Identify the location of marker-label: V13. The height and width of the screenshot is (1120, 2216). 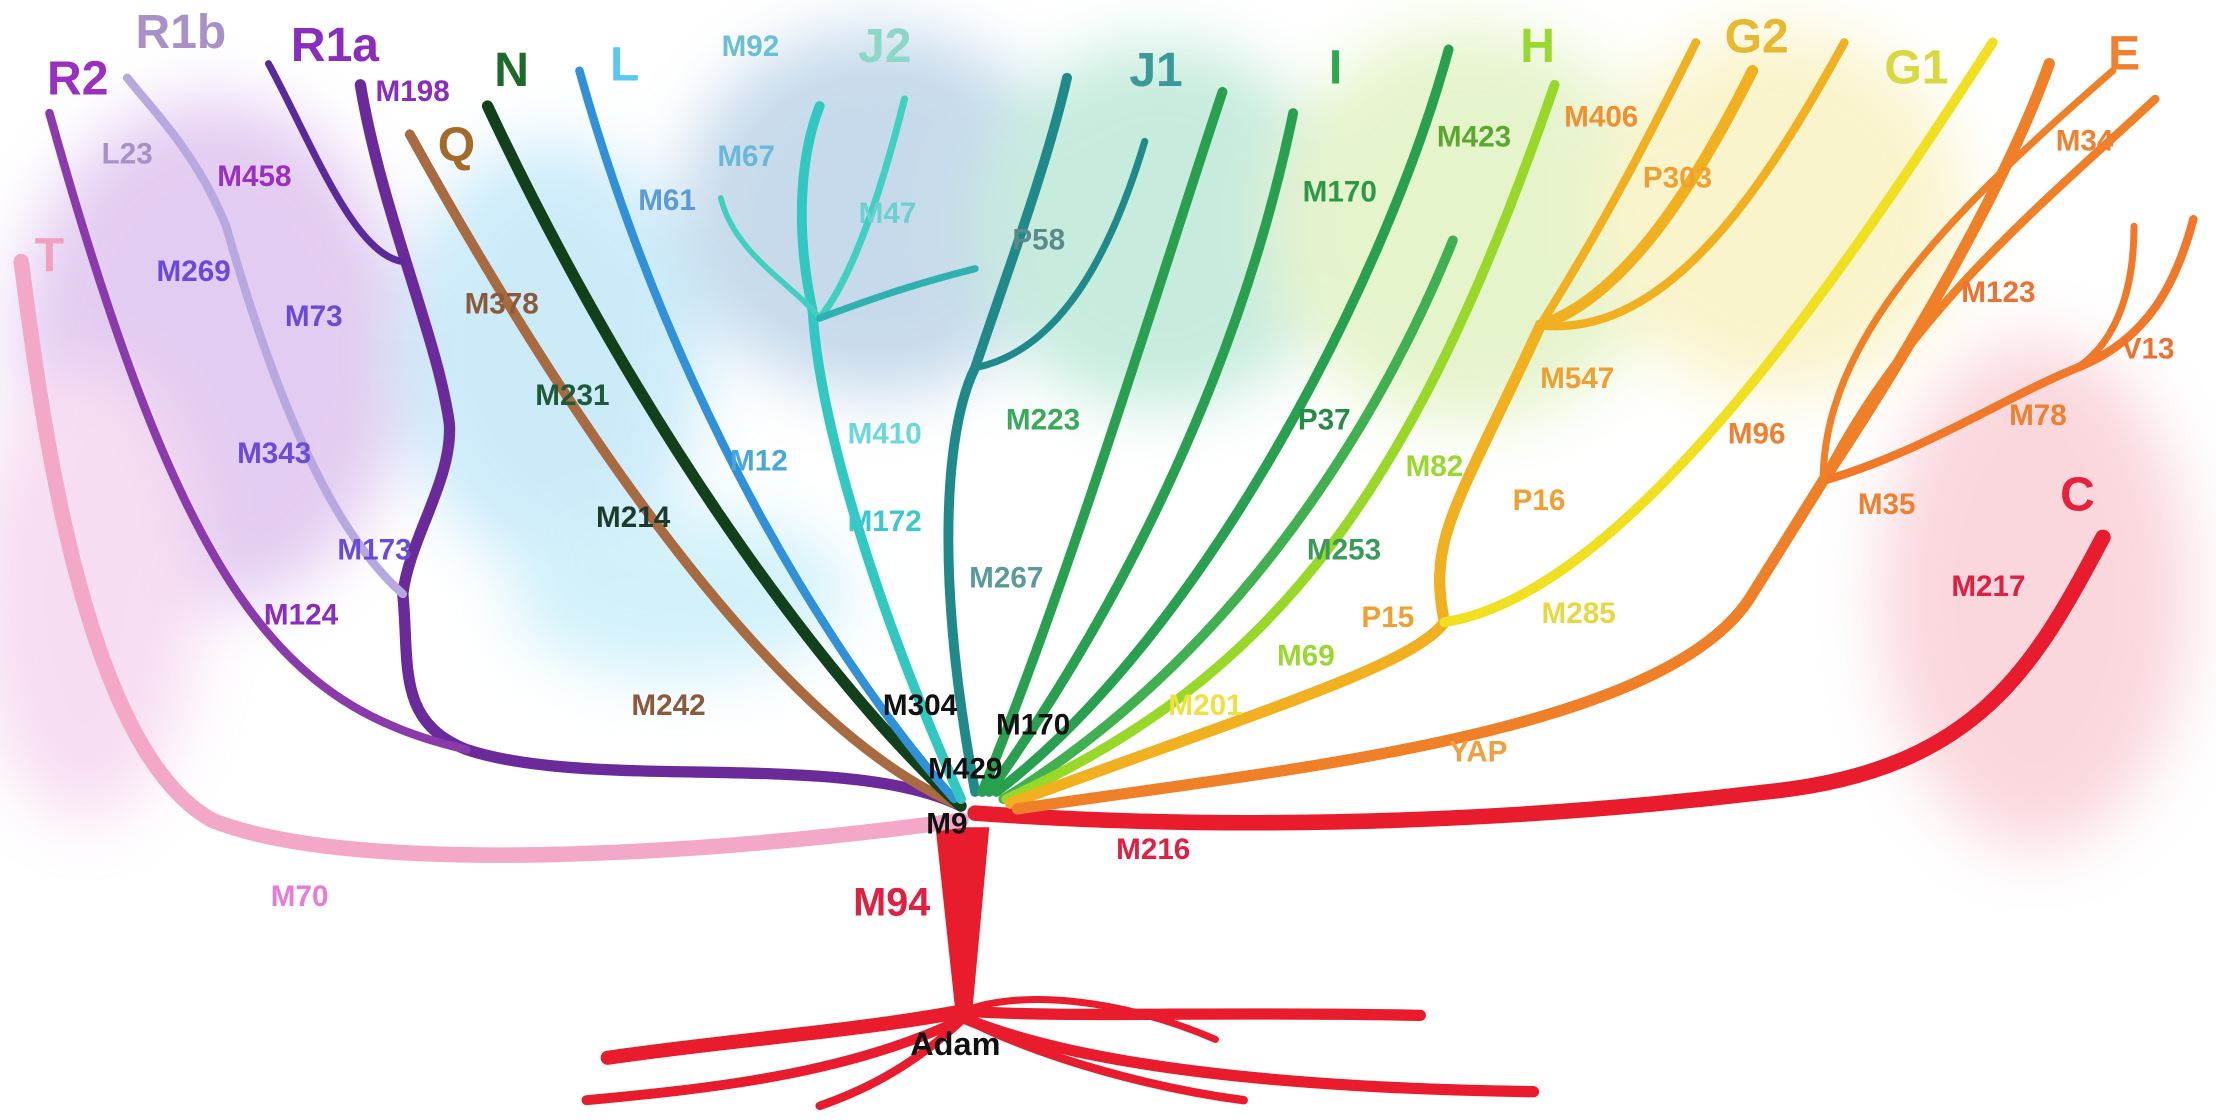
(2148, 349).